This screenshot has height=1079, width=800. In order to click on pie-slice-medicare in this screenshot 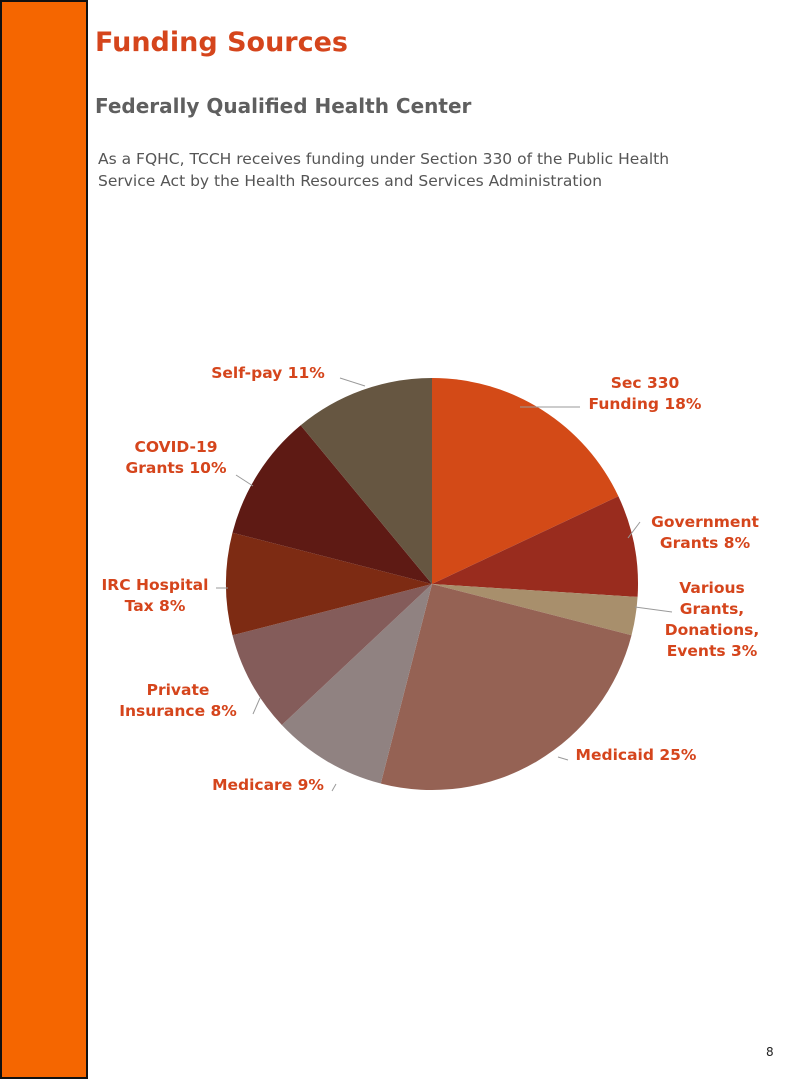, I will do `click(356, 684)`.